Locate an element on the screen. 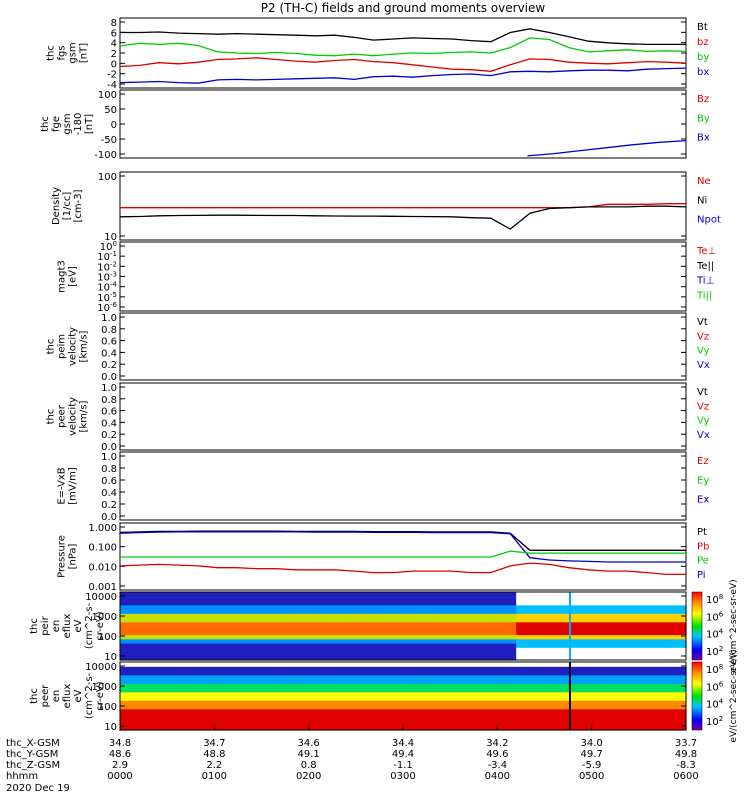 This screenshot has height=800, width=750. y-axis-label: magt3 is located at coordinates (62, 276).